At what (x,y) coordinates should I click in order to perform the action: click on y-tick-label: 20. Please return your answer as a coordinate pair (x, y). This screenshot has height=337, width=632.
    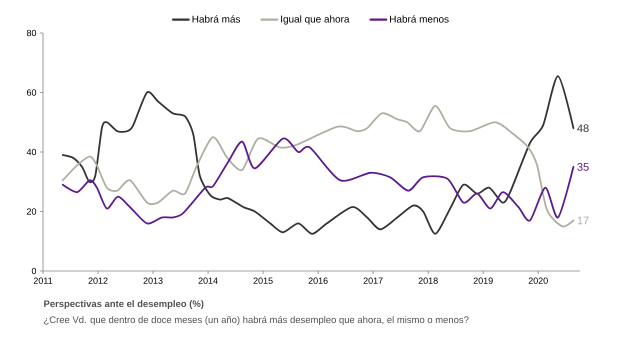
    Looking at the image, I should click on (31, 211).